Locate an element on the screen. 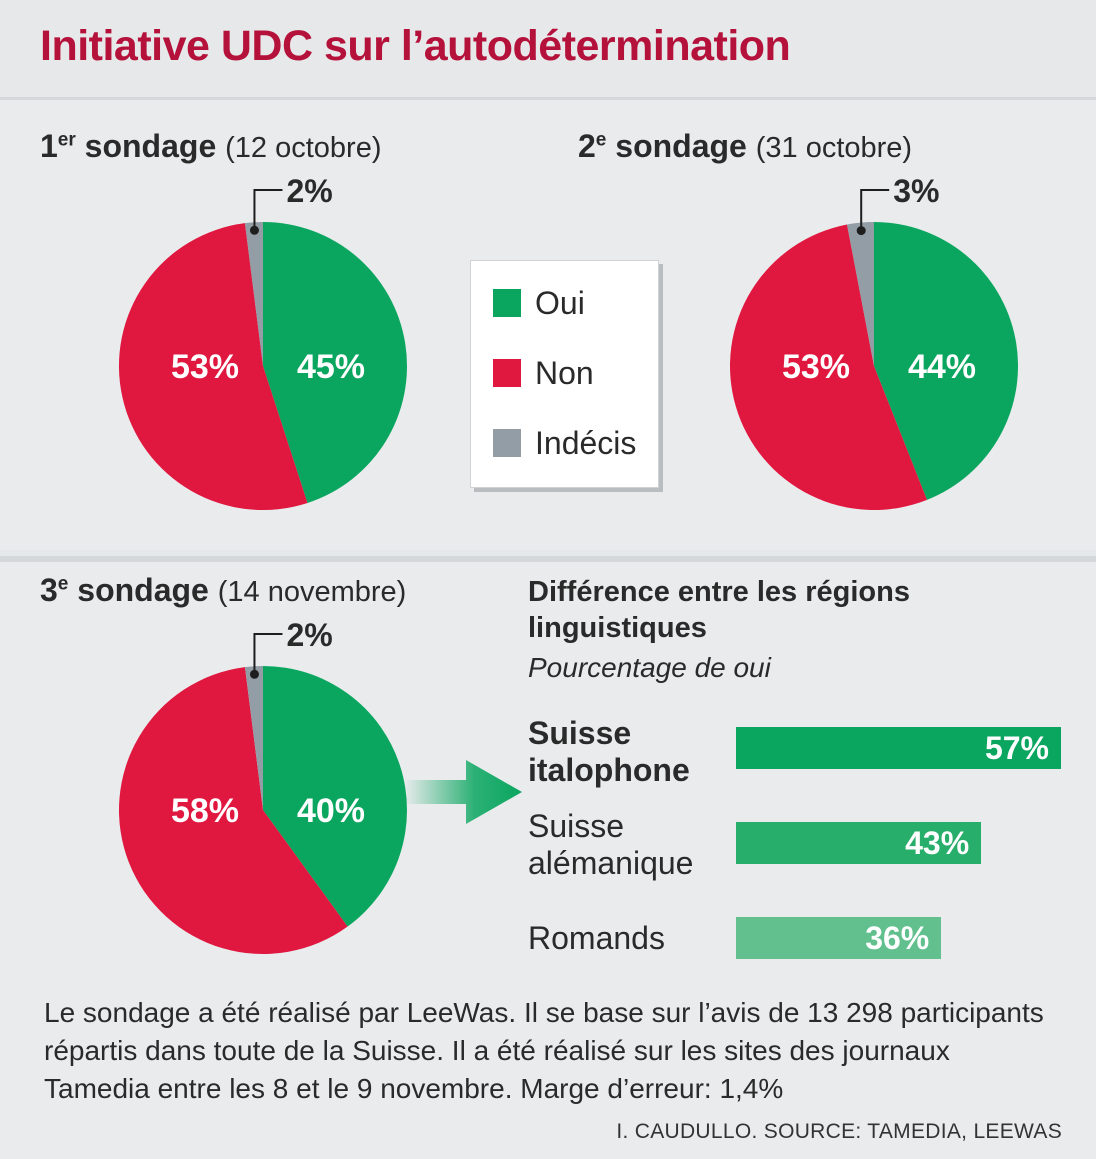 This screenshot has width=1096, height=1159. legend-item-non: Non is located at coordinates (543, 373).